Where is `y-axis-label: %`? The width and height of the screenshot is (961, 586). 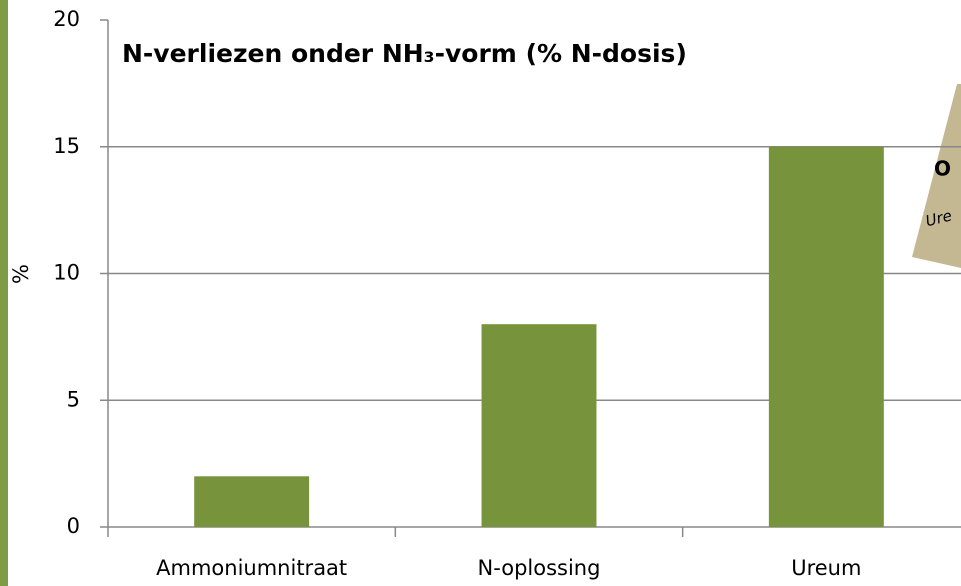
y-axis-label: % is located at coordinates (21, 274).